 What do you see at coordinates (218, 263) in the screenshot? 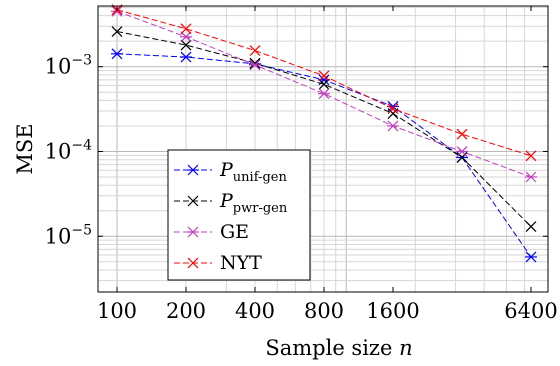
I see `legend-entry: NYT` at bounding box center [218, 263].